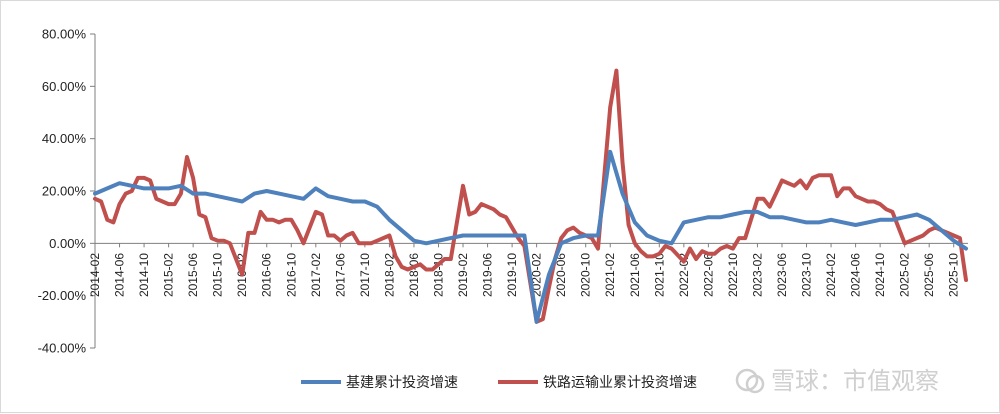 The height and width of the screenshot is (414, 1000). I want to click on x-tick-label: 2021-02, so click(610, 275).